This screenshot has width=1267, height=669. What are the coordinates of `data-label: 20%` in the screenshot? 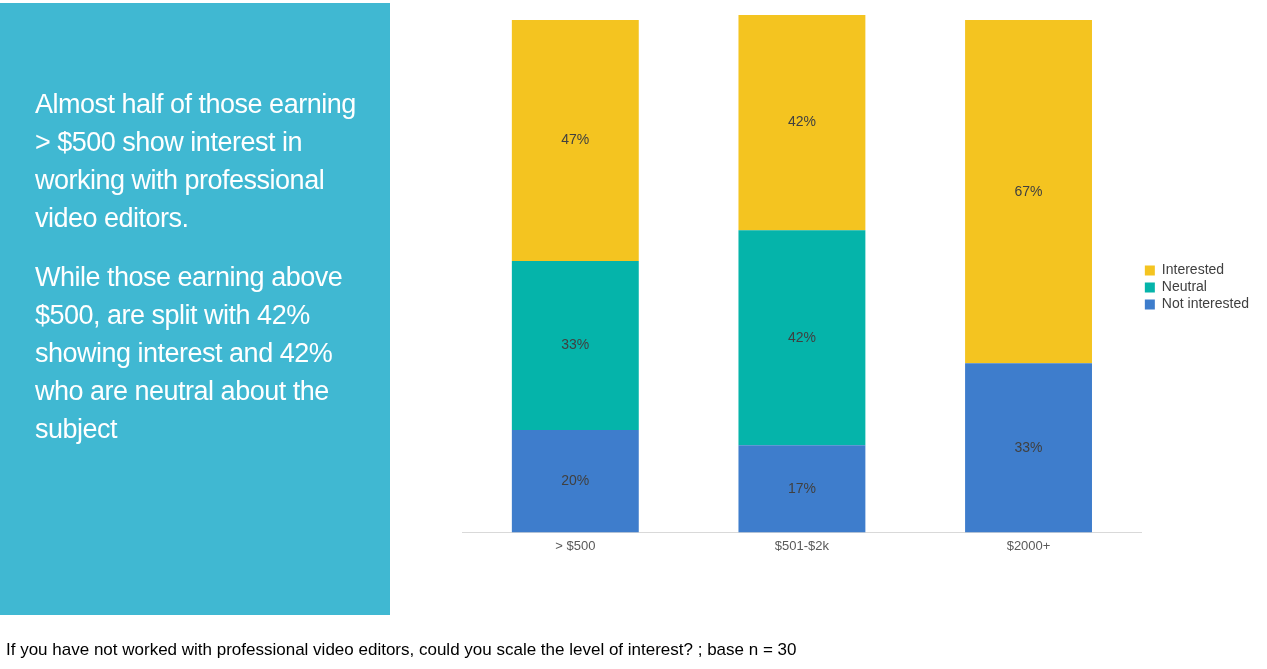 It's located at (575, 480).